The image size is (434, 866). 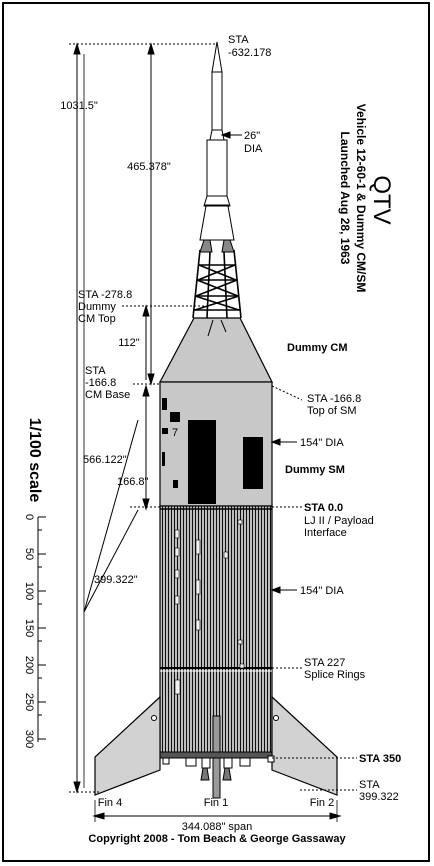 I want to click on scale-tick-150: 150, so click(x=29, y=628).